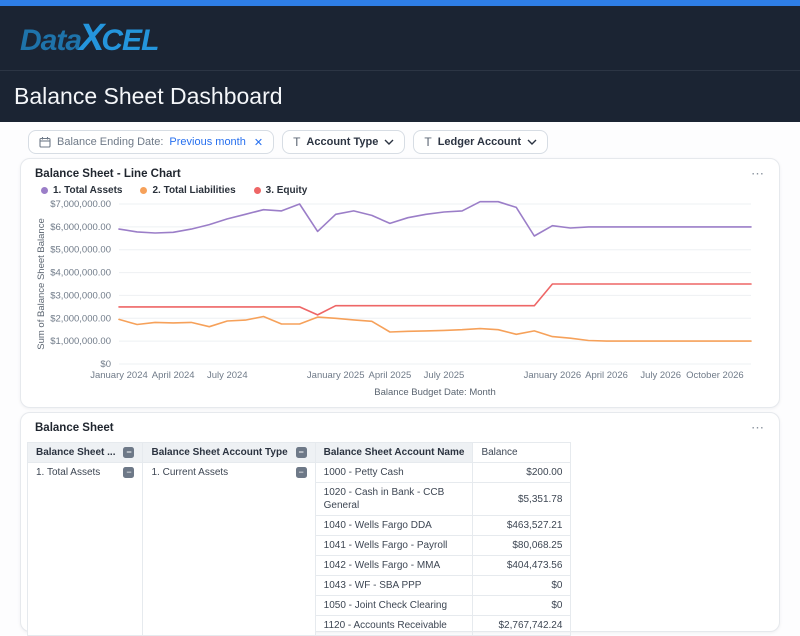  Describe the element at coordinates (85, 549) in the screenshot. I see `group-cell-total-assets: 1. Total Assets −` at that location.